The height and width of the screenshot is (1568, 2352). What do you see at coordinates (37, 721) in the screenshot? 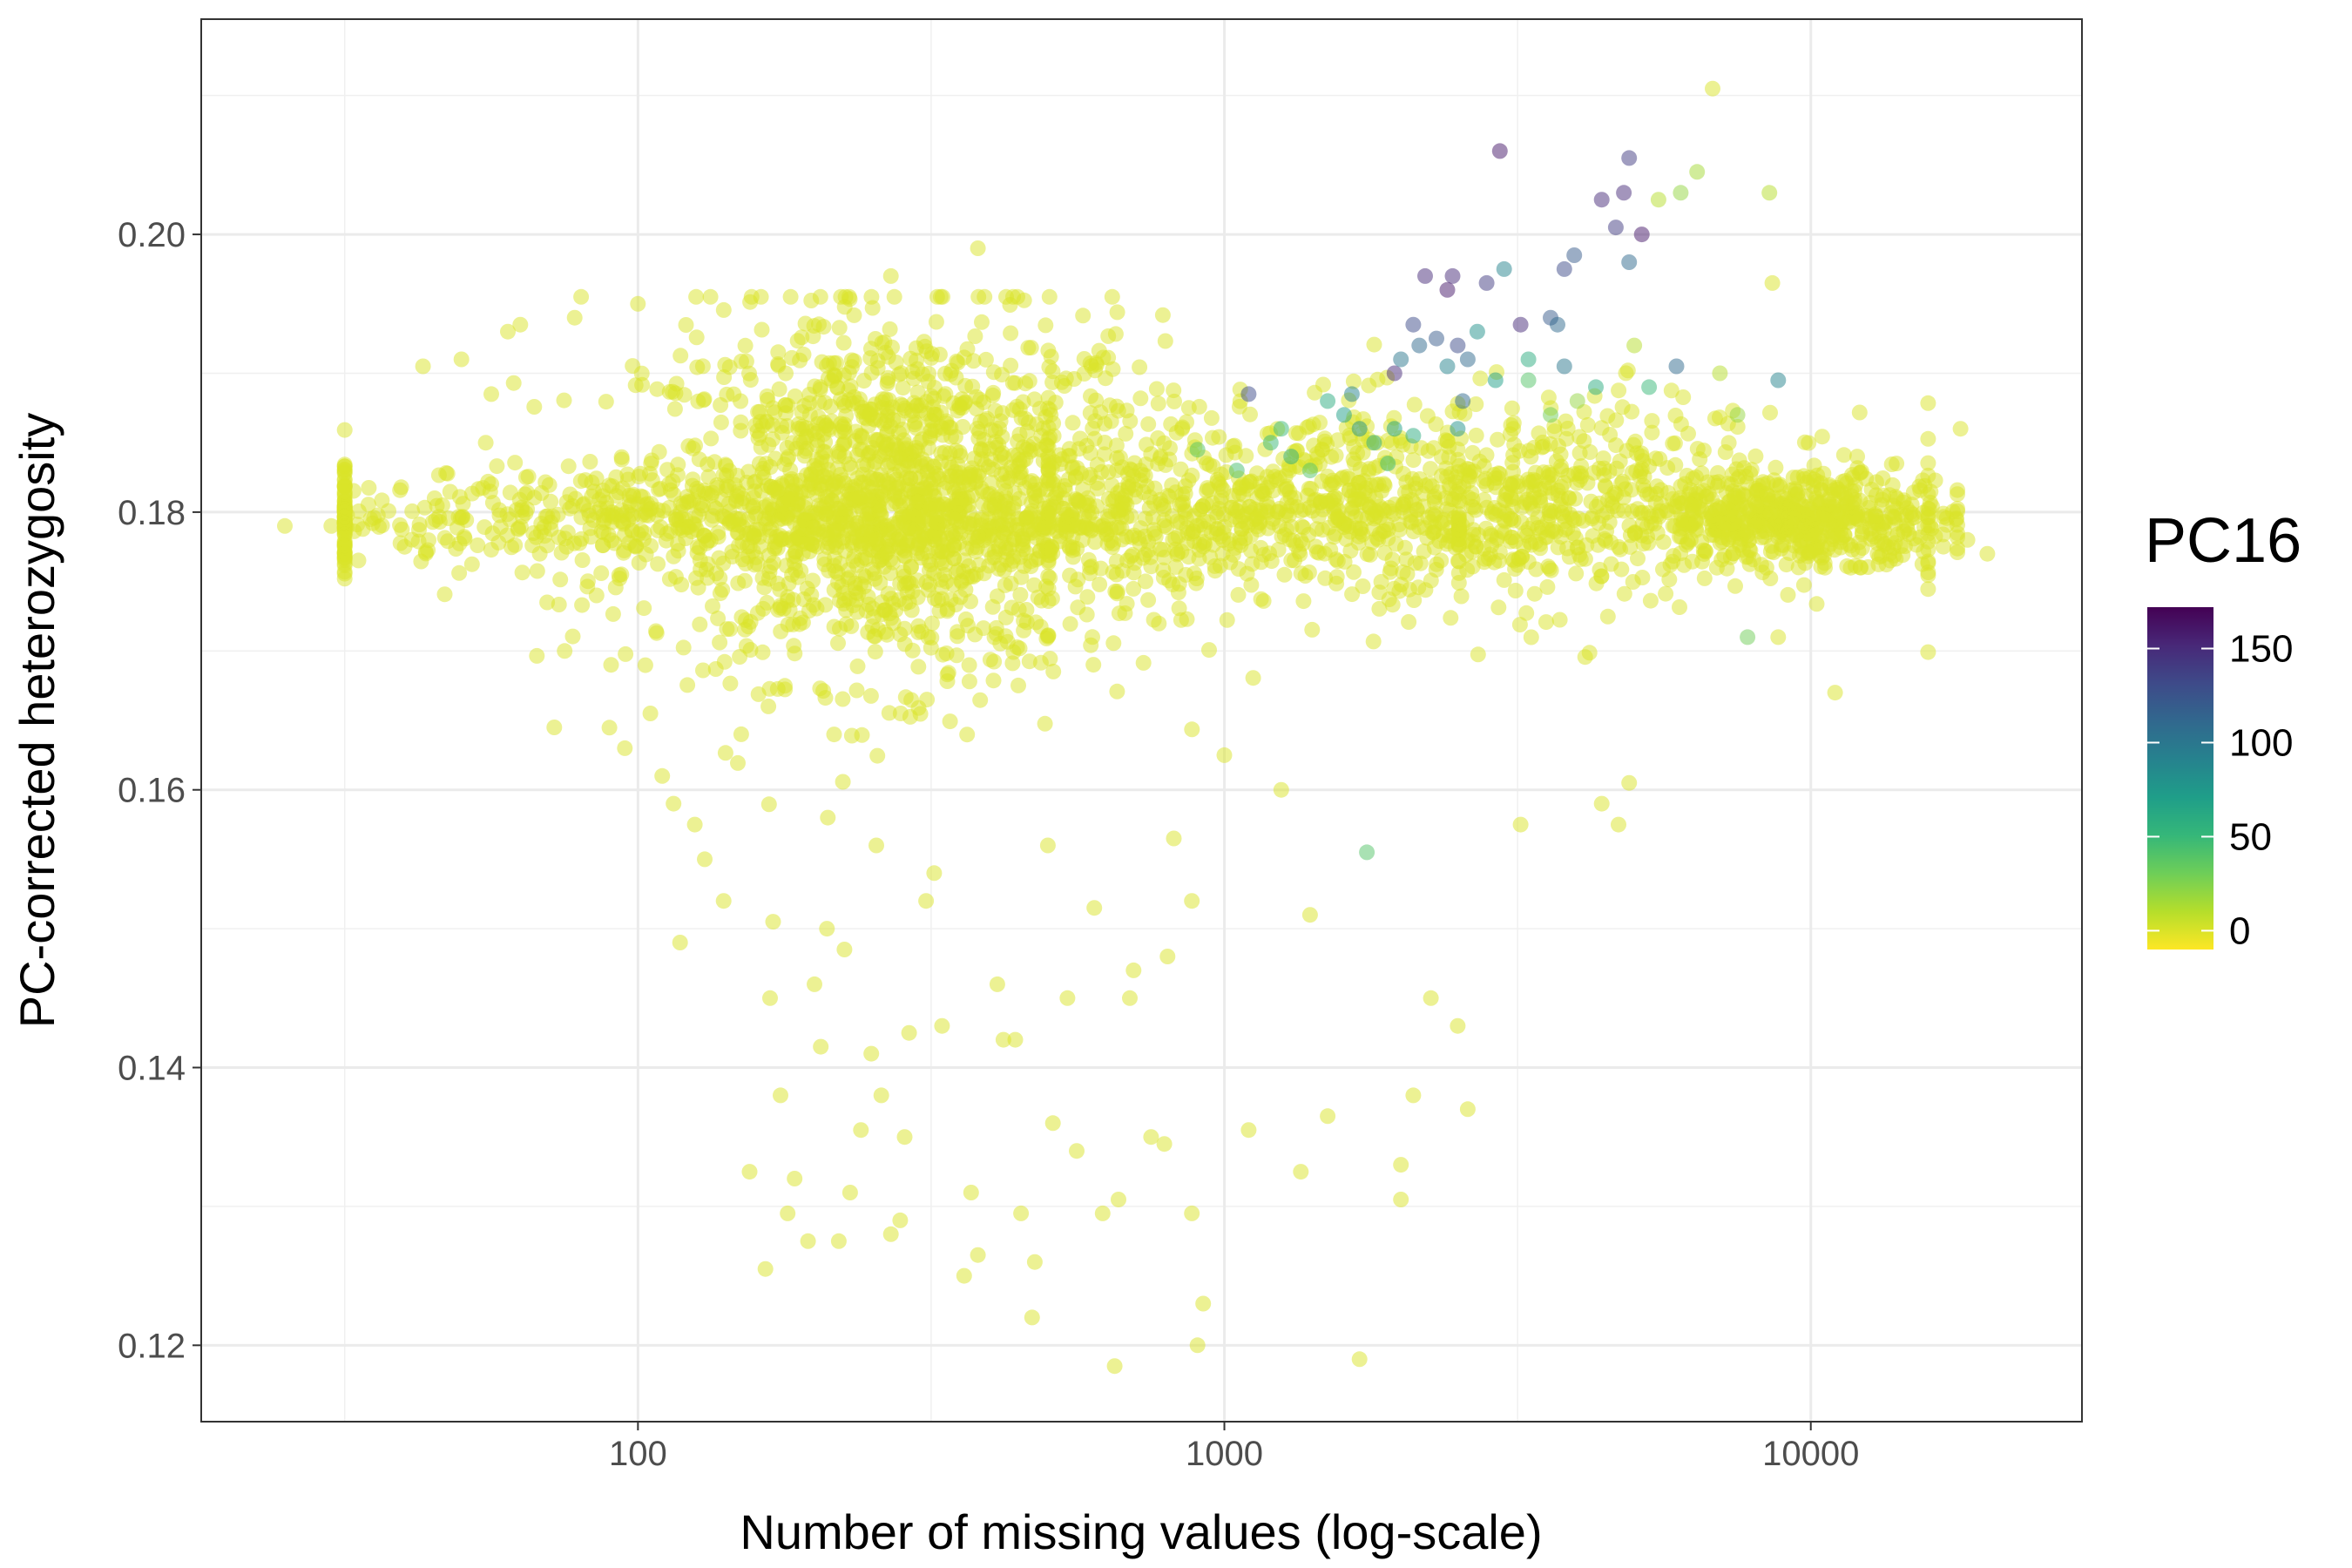
I see `y-axis-title: PC-corrected heterozygosity` at bounding box center [37, 721].